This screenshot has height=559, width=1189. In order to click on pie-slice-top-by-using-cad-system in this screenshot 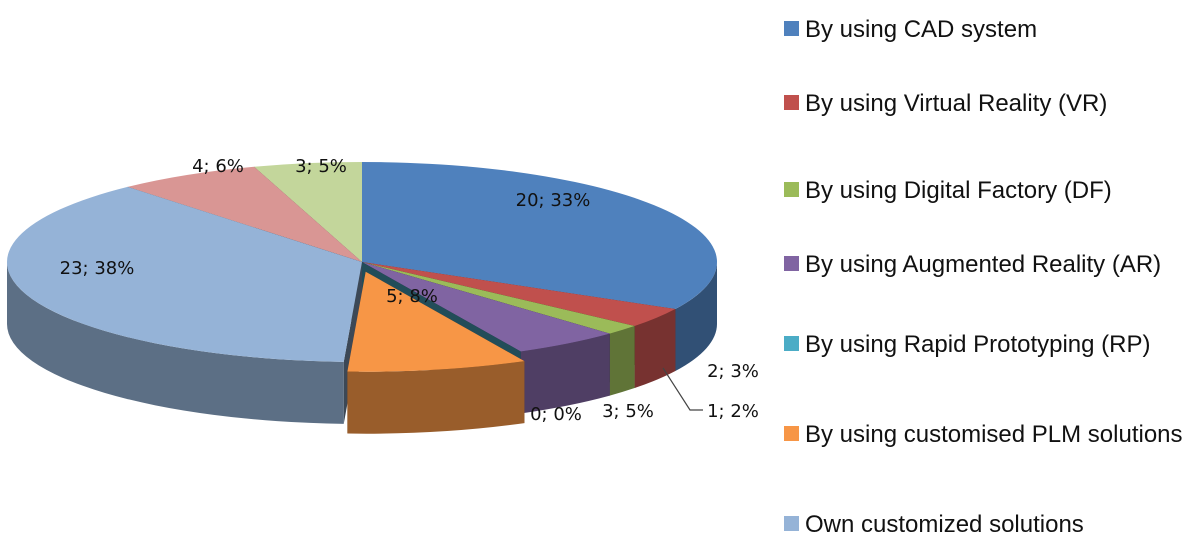, I will do `click(539, 235)`.